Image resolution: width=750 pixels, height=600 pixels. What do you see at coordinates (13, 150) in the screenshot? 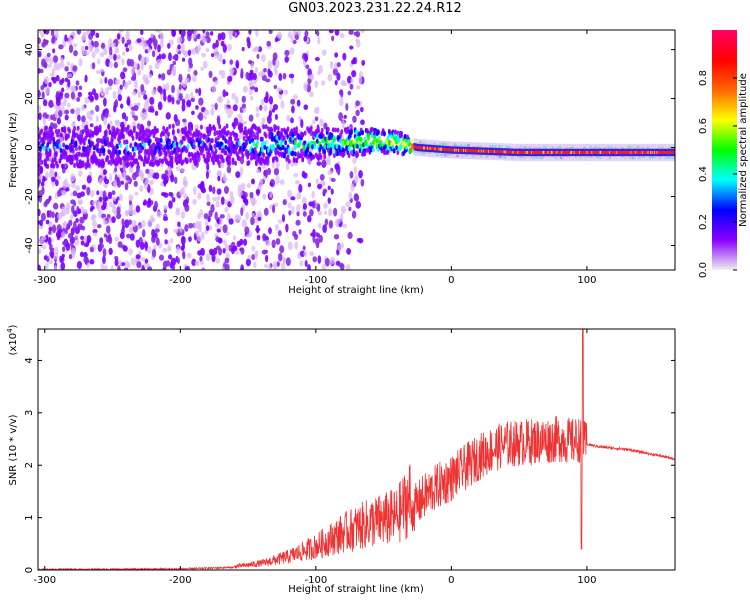
I see `top-y-axis-label: Frequency (Hz)` at bounding box center [13, 150].